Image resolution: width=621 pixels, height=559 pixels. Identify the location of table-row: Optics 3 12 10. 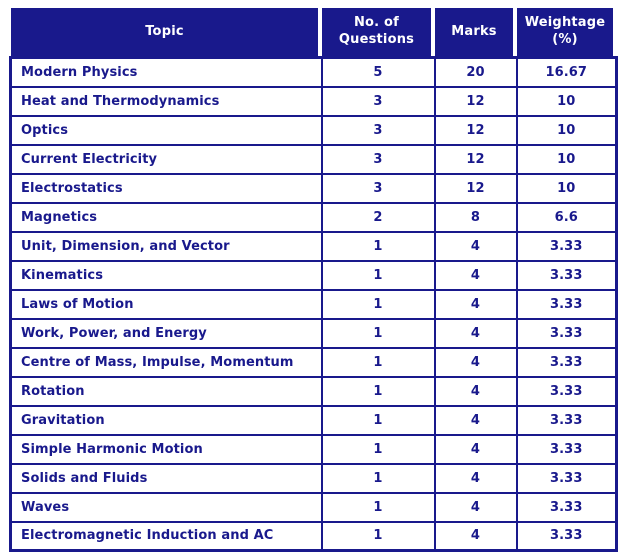
(313, 130).